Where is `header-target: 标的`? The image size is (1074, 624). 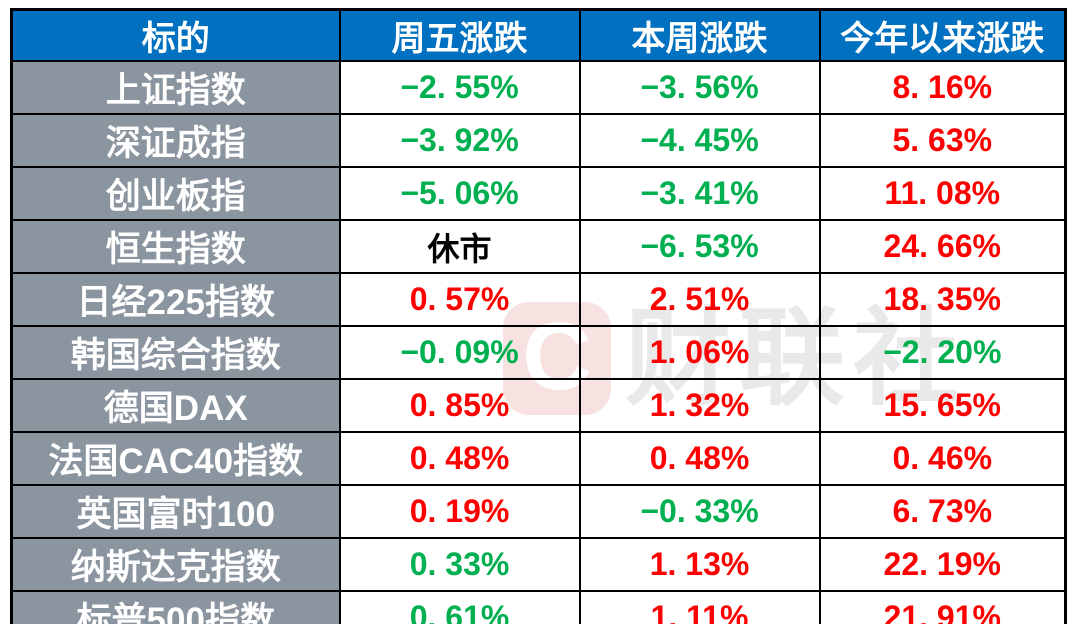 header-target: 标的 is located at coordinates (175, 35).